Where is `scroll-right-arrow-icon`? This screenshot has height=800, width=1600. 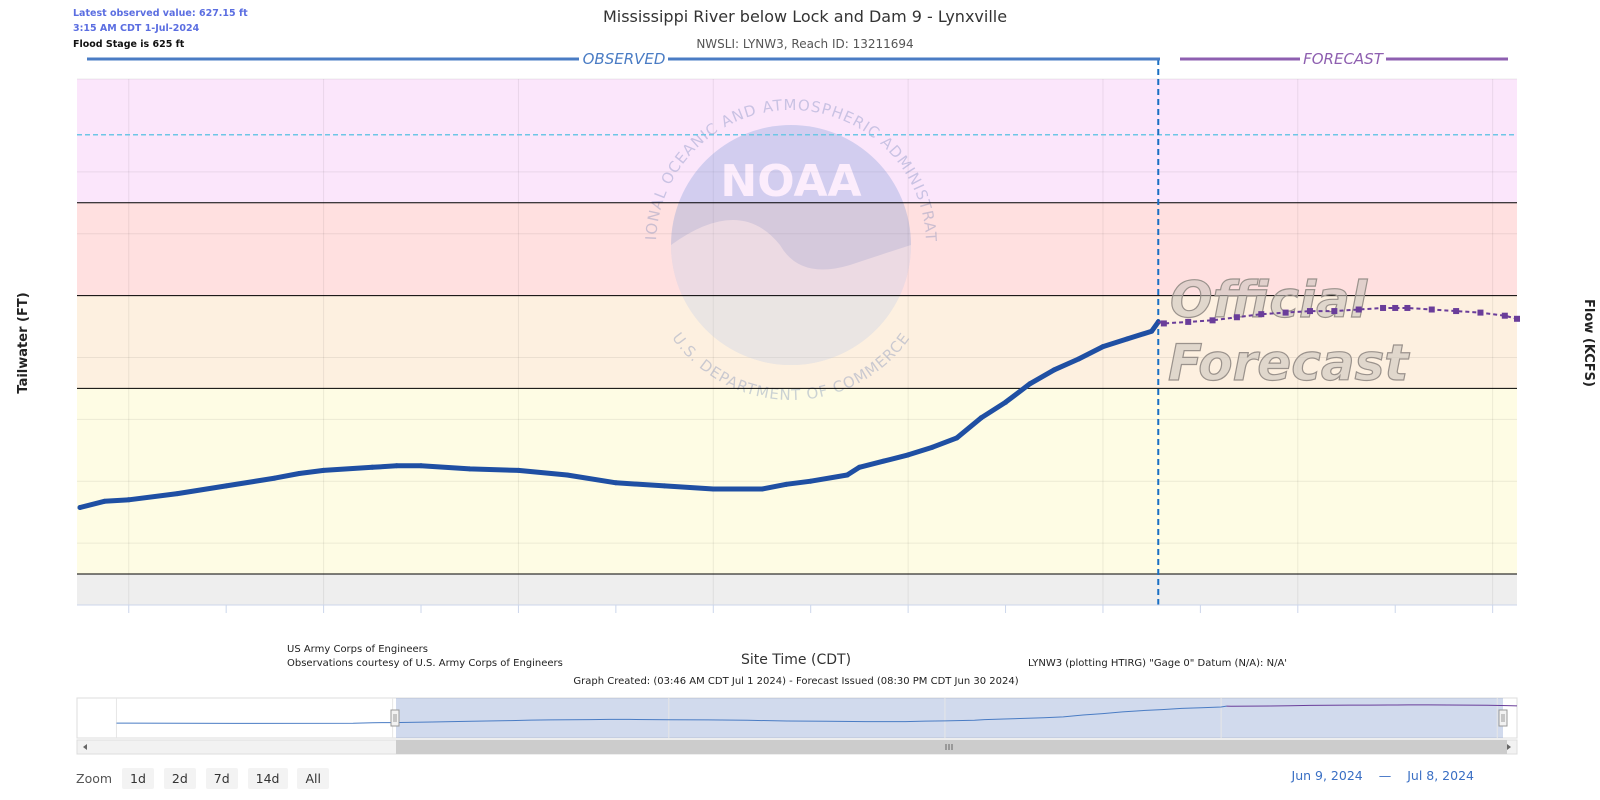 scroll-right-arrow-icon is located at coordinates (1509, 747).